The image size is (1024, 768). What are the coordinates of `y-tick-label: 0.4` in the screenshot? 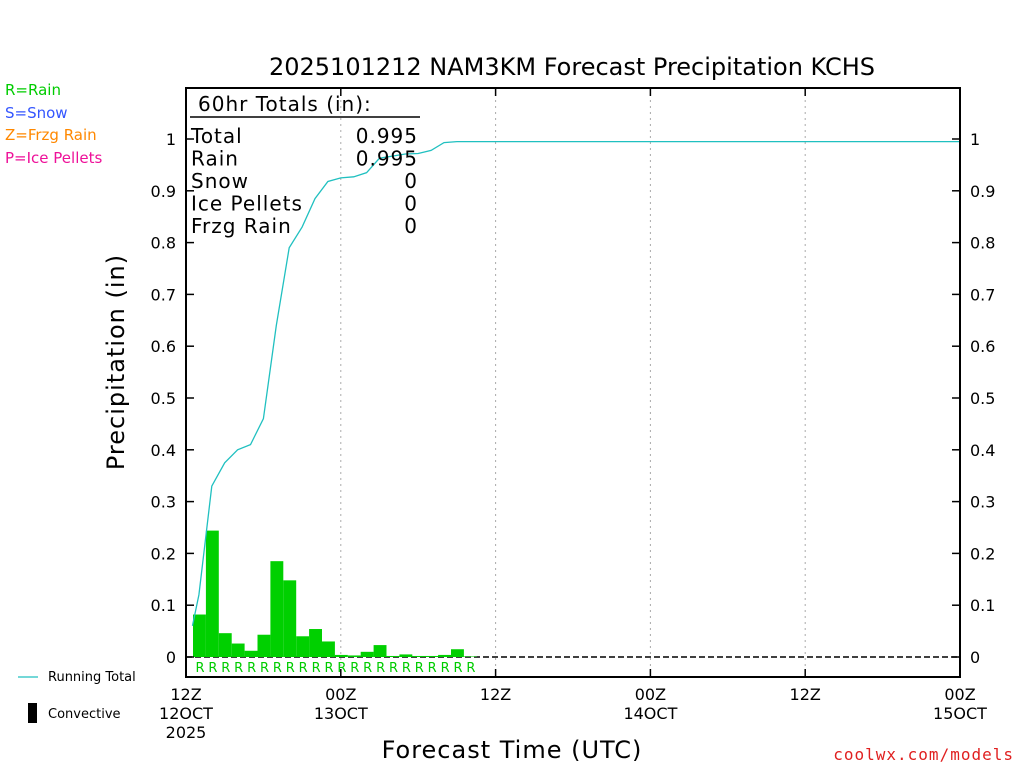 It's located at (163, 450).